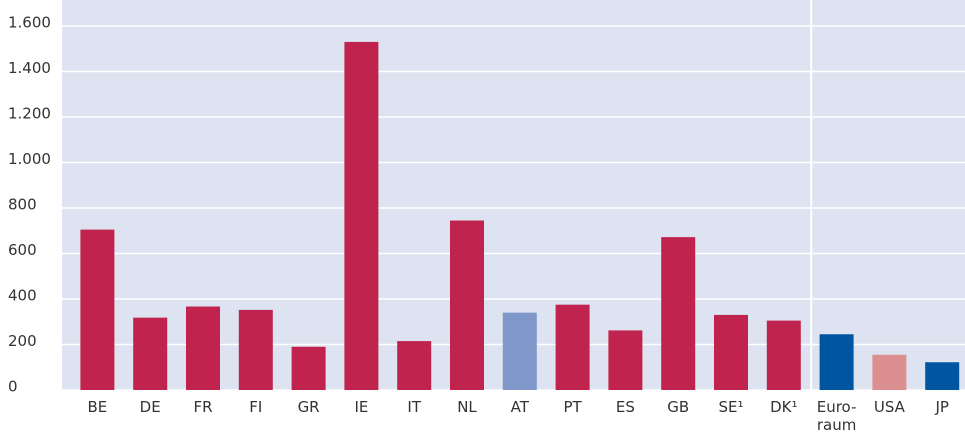 The width and height of the screenshot is (965, 434). I want to click on x-tick-label: IT, so click(414, 407).